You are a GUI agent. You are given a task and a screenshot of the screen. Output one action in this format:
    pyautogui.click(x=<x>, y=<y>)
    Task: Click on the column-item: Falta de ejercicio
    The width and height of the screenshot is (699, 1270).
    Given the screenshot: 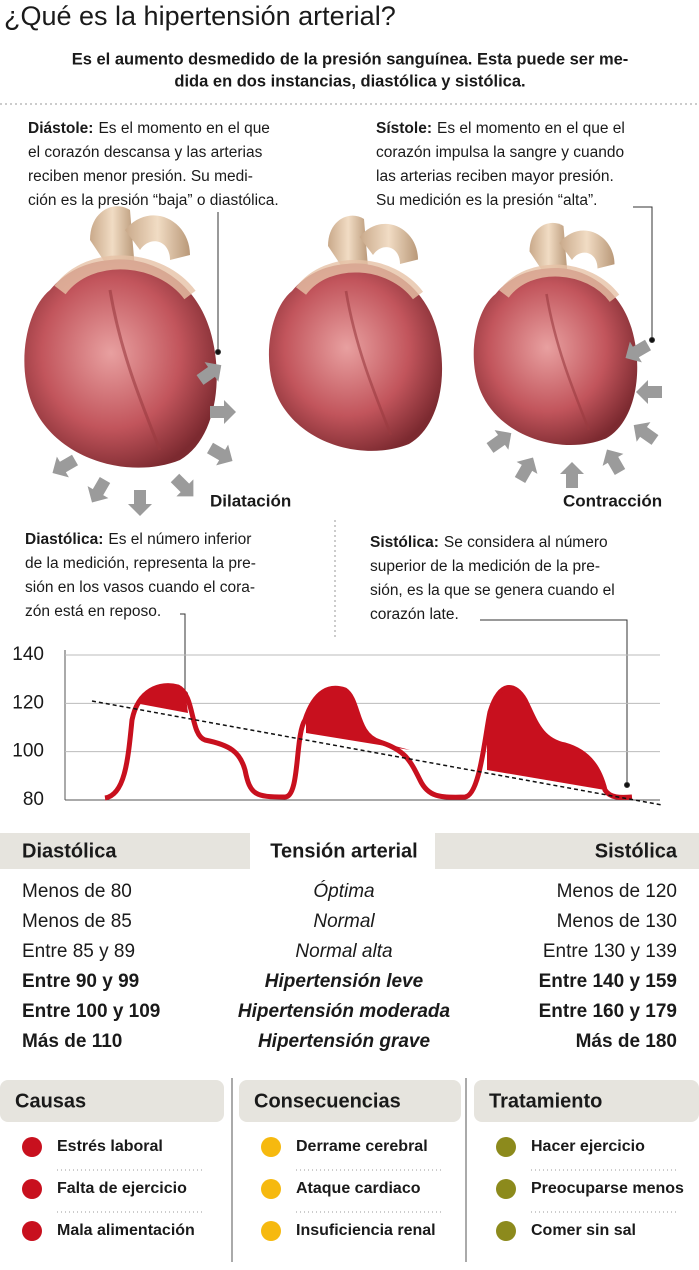 What is the action you would take?
    pyautogui.click(x=122, y=1188)
    